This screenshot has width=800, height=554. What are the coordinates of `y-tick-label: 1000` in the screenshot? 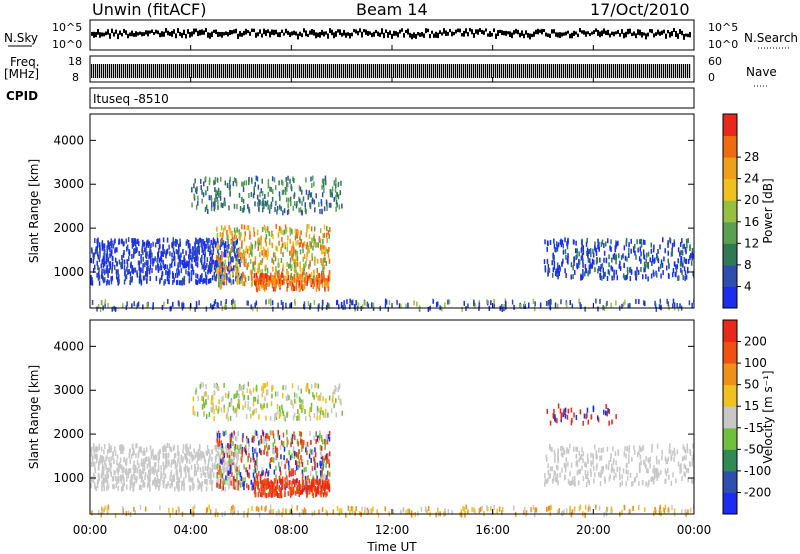 It's located at (68, 272).